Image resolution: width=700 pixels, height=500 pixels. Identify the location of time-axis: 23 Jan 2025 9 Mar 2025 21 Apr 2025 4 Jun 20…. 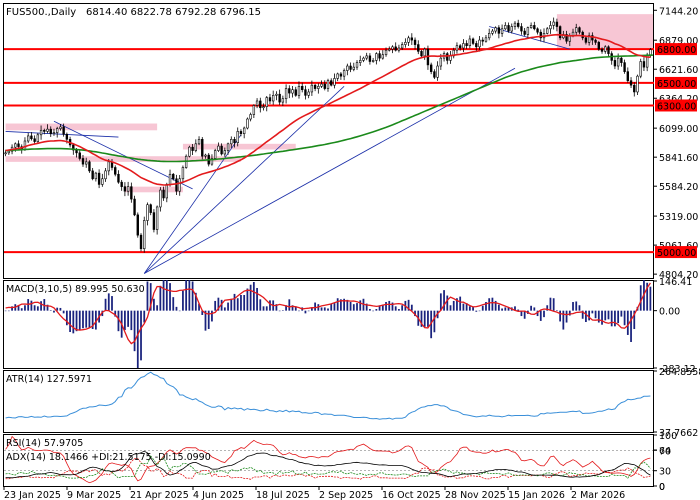
(314, 493).